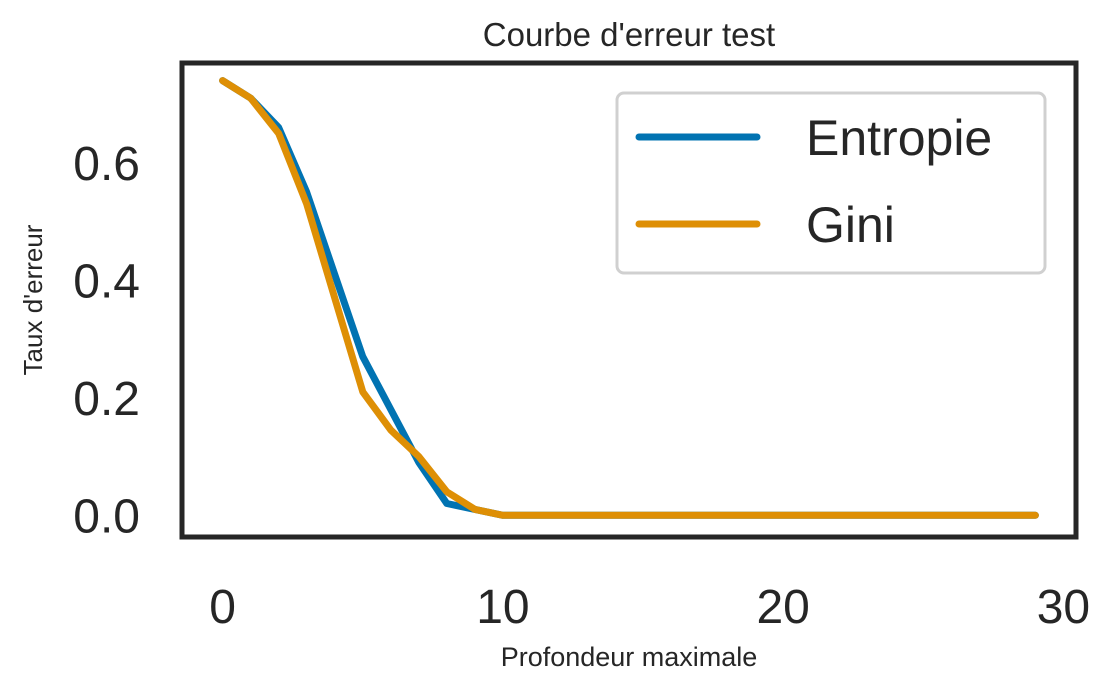 The height and width of the screenshot is (690, 1113). What do you see at coordinates (106, 164) in the screenshot?
I see `y-tick-label: 0.6` at bounding box center [106, 164].